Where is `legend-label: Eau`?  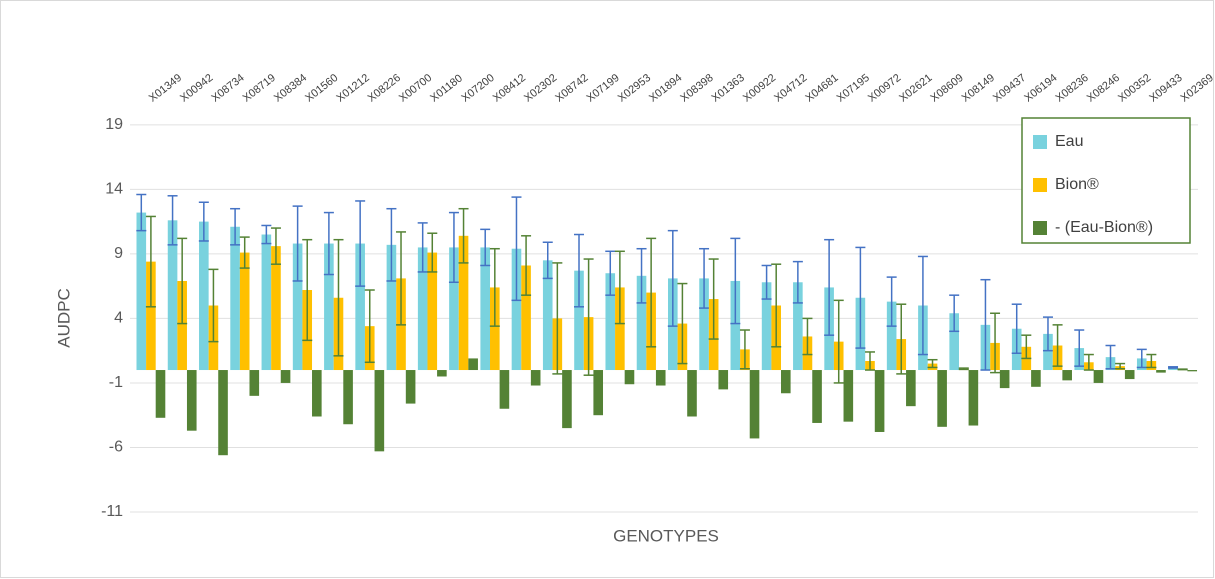 legend-label: Eau is located at coordinates (1069, 141).